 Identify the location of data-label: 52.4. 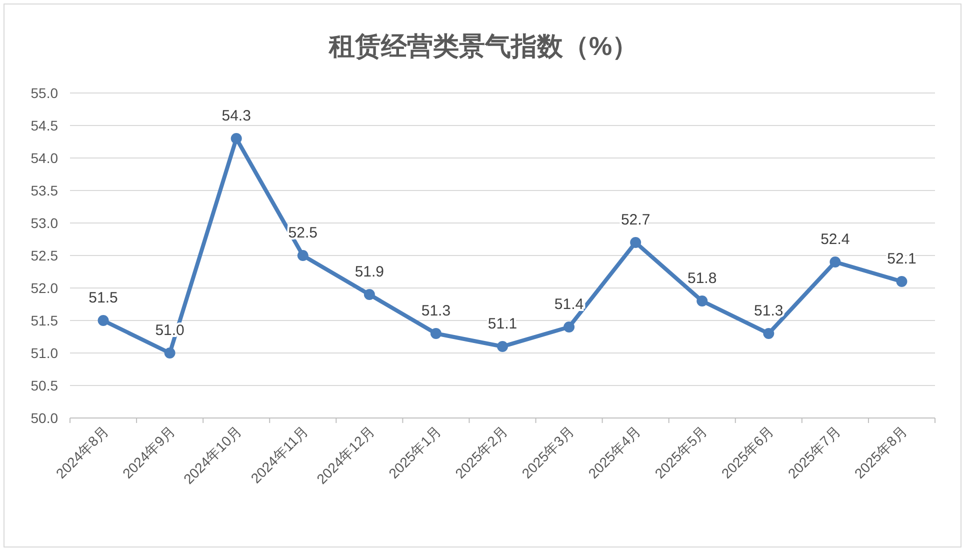
(835, 239).